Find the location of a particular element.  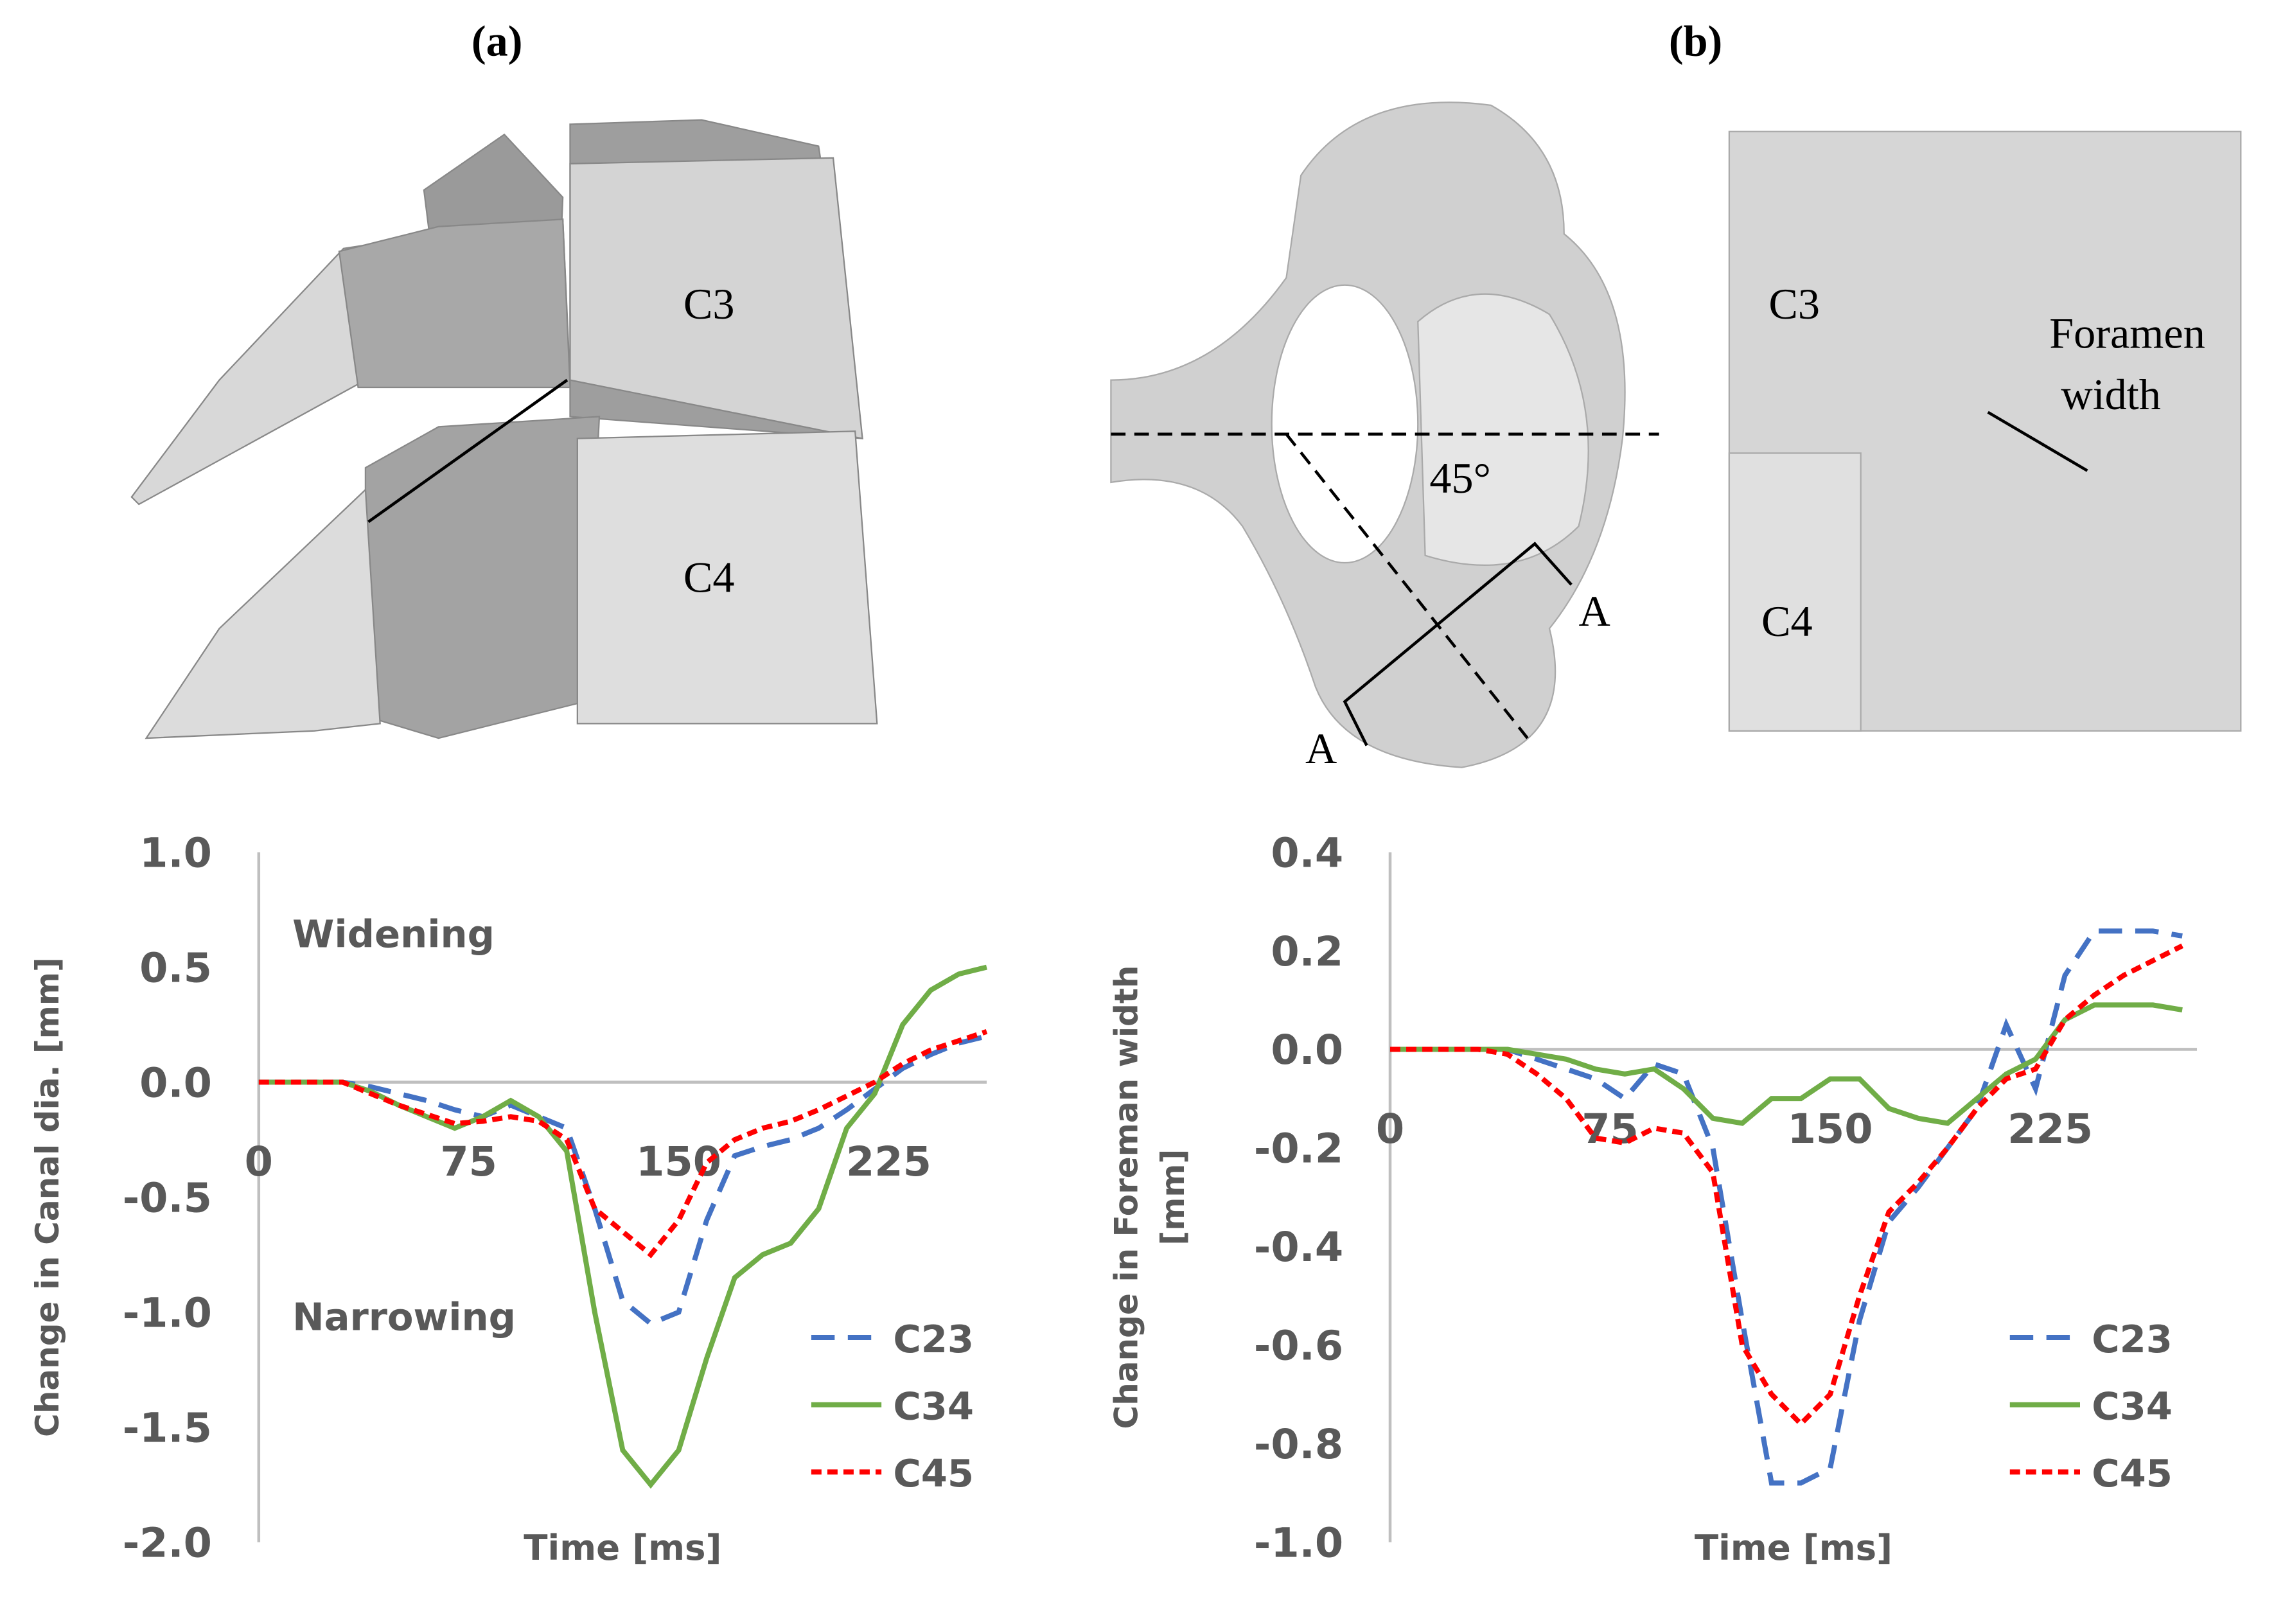

y-axis-label: Change in Canal dia. [mm] is located at coordinates (48, 1197).